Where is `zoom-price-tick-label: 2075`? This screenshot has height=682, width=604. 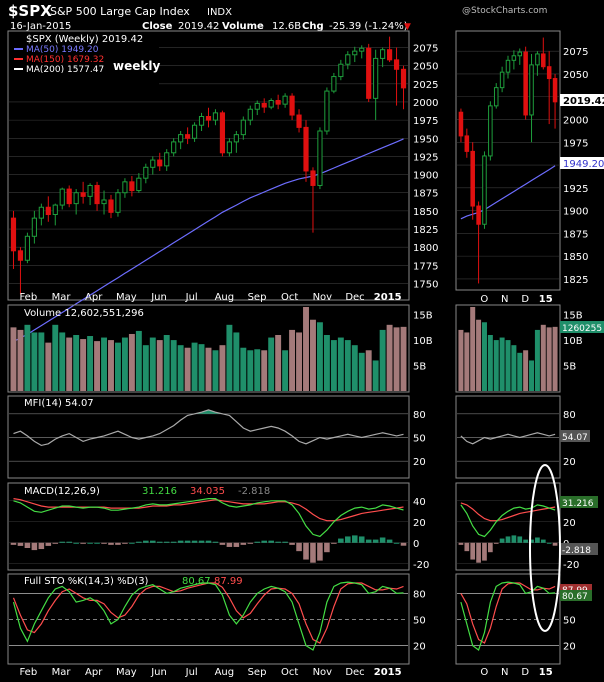
zoom-price-tick-label: 2075 is located at coordinates (575, 52).